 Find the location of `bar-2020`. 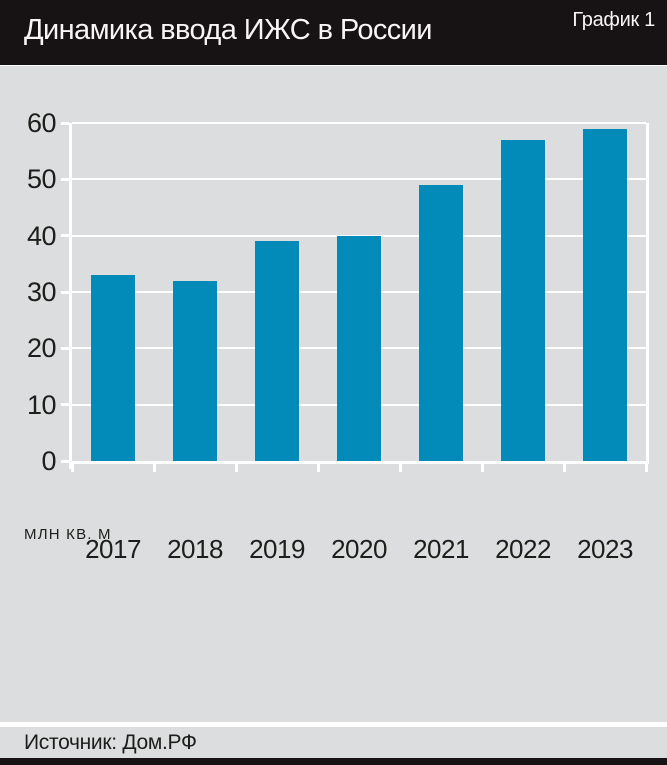

bar-2020 is located at coordinates (359, 348).